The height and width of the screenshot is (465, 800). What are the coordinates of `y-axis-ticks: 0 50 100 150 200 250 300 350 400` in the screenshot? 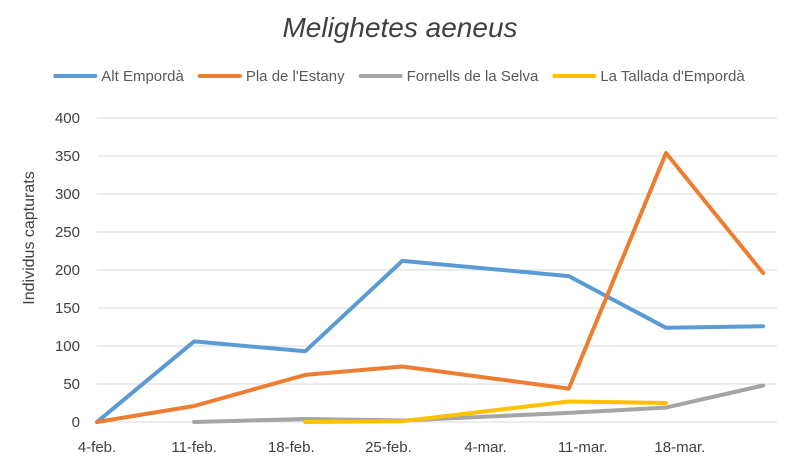 It's located at (67, 270).